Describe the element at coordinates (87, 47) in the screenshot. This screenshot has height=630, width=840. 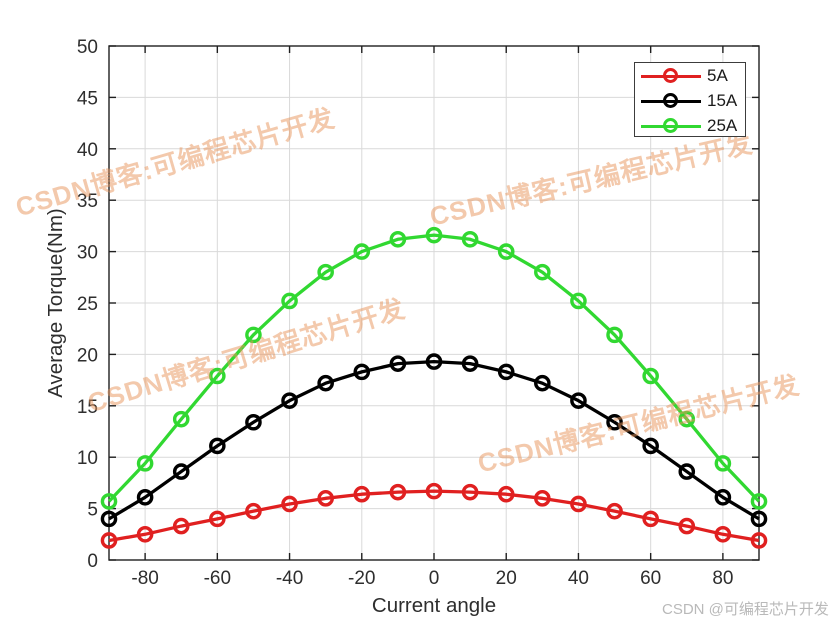
I see `y-tick-label: 50` at that location.